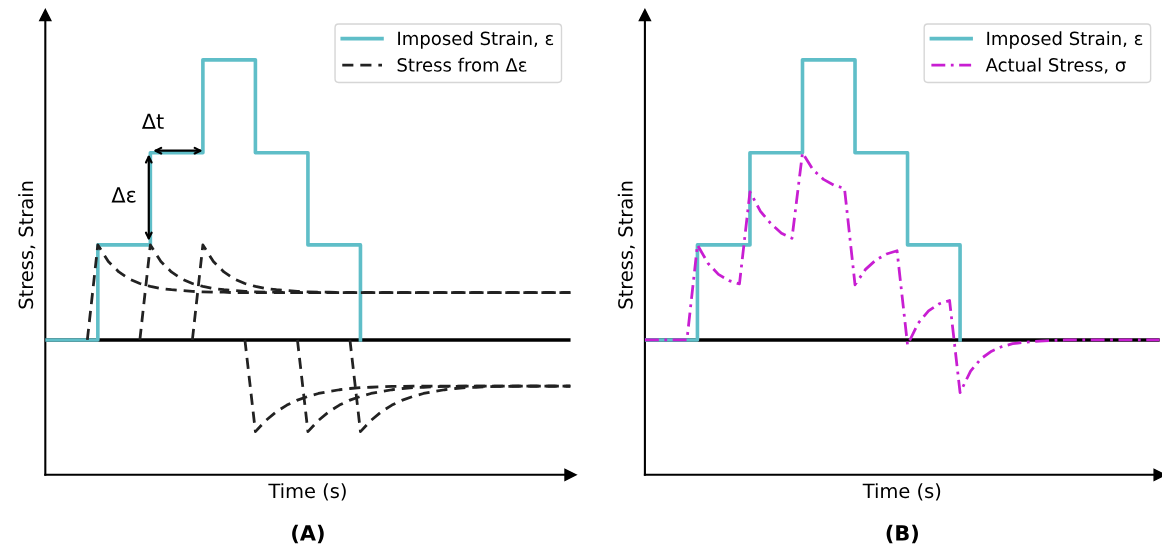 This screenshot has height=556, width=1162. I want to click on legend-label: Stress from Δε, so click(462, 64).